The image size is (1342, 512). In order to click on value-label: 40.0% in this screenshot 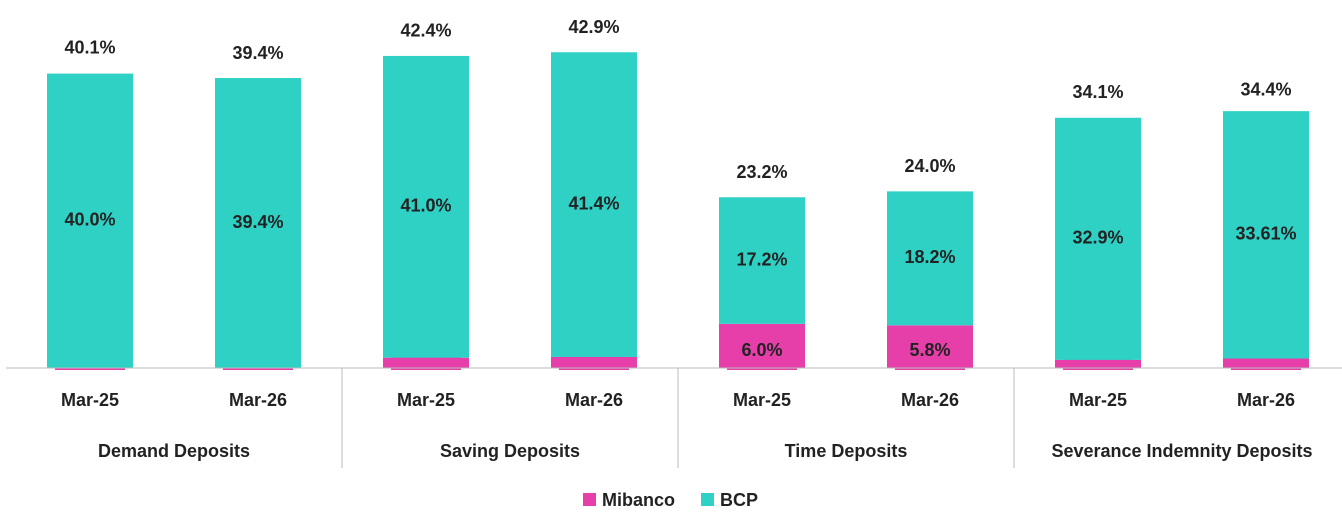, I will do `click(89, 220)`.